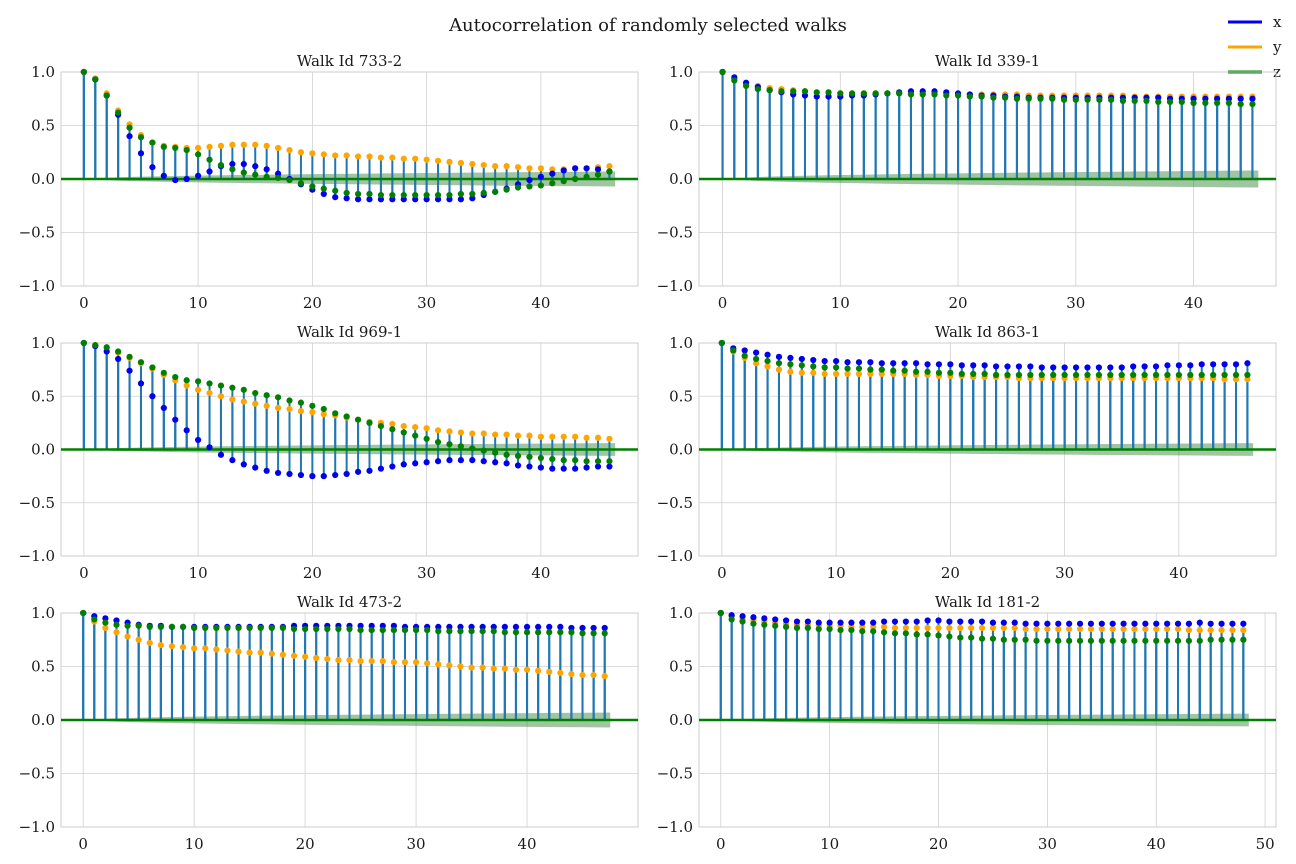 This screenshot has height=864, width=1296. Describe the element at coordinates (1265, 844) in the screenshot. I see `x-tick-label: 50` at that location.